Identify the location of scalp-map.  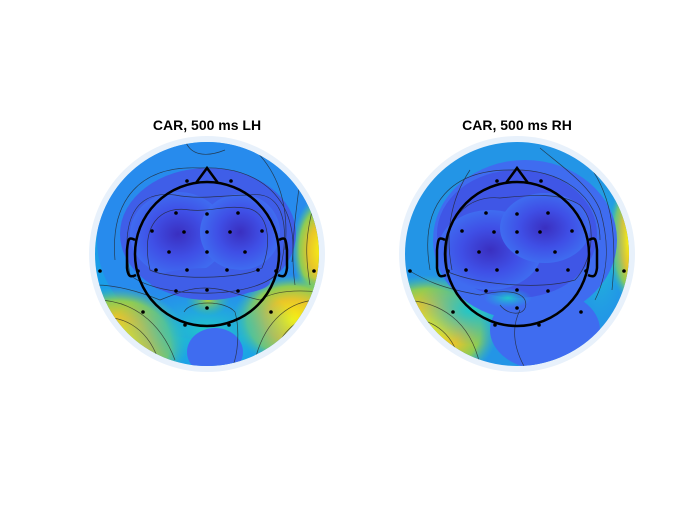
(207, 254).